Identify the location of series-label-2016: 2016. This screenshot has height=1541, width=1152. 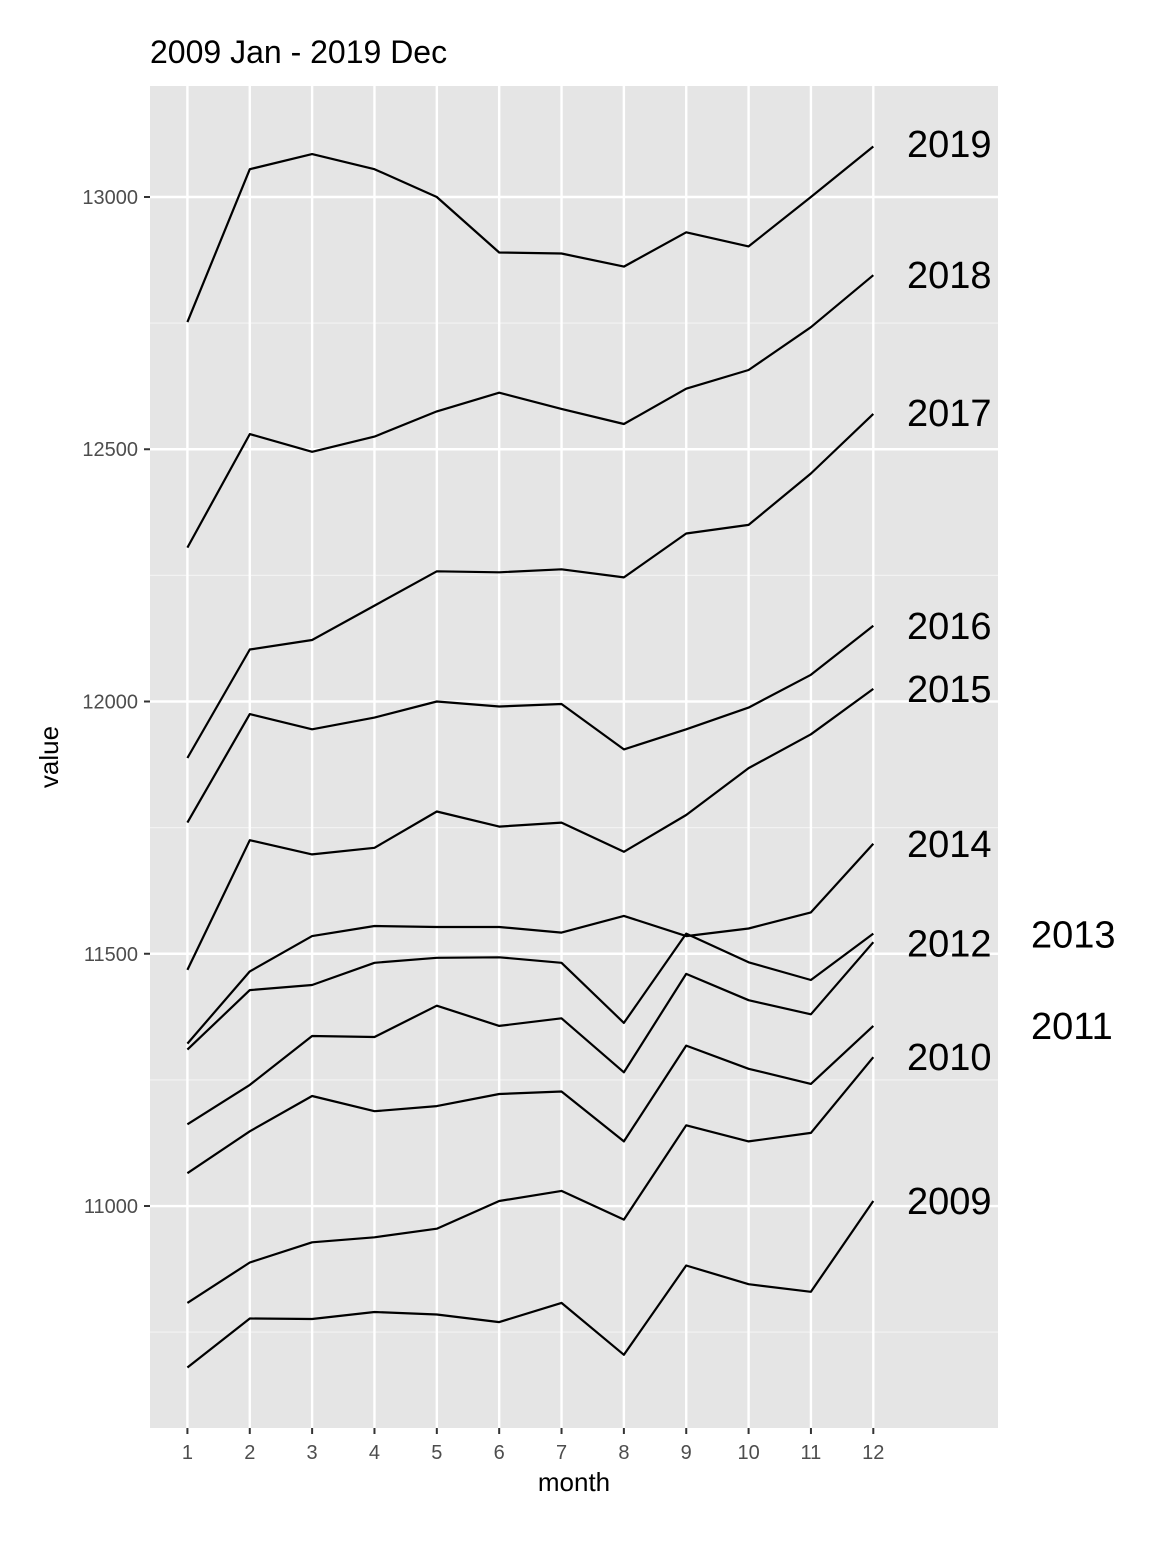
(949, 627).